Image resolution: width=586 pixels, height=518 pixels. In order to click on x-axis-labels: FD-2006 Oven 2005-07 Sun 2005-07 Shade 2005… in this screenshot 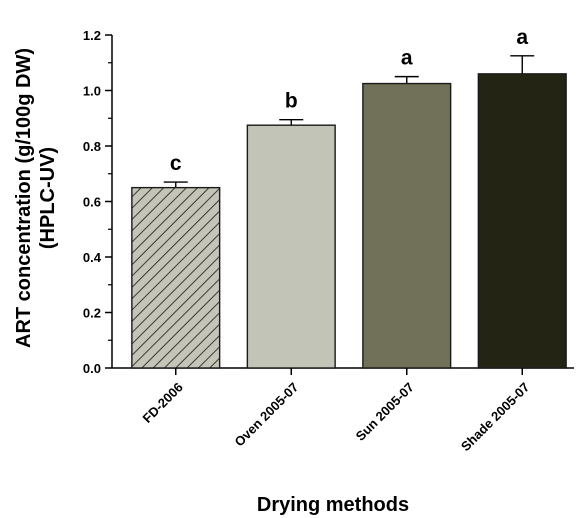, I will do `click(336, 411)`.